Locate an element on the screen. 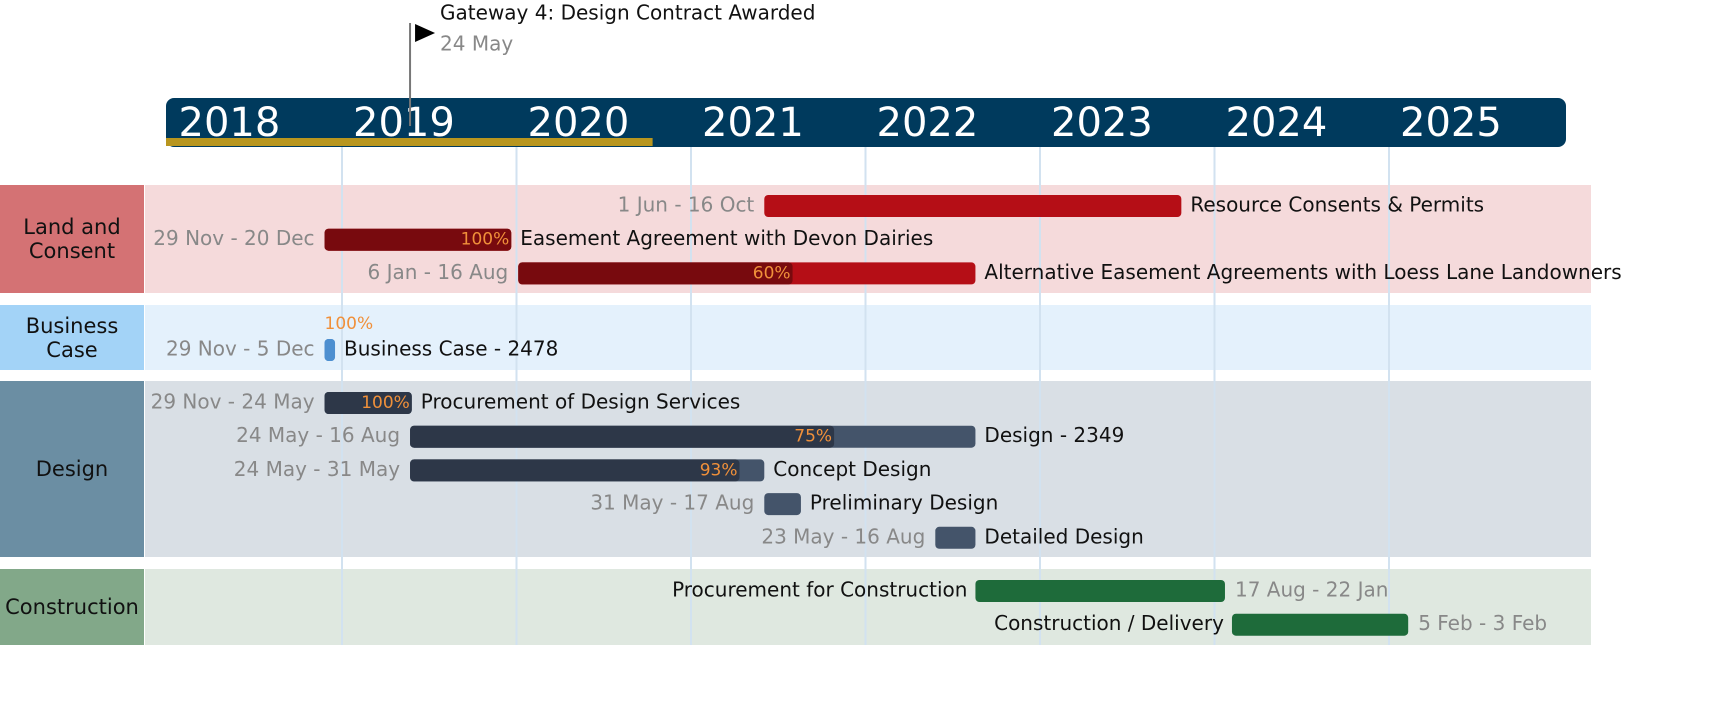  group-label: Business Case is located at coordinates (72, 337).